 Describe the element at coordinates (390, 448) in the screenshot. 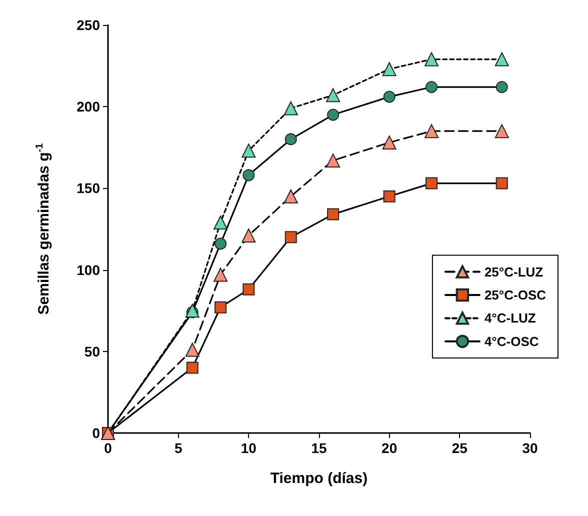

I see `x-tick-label: 20` at that location.